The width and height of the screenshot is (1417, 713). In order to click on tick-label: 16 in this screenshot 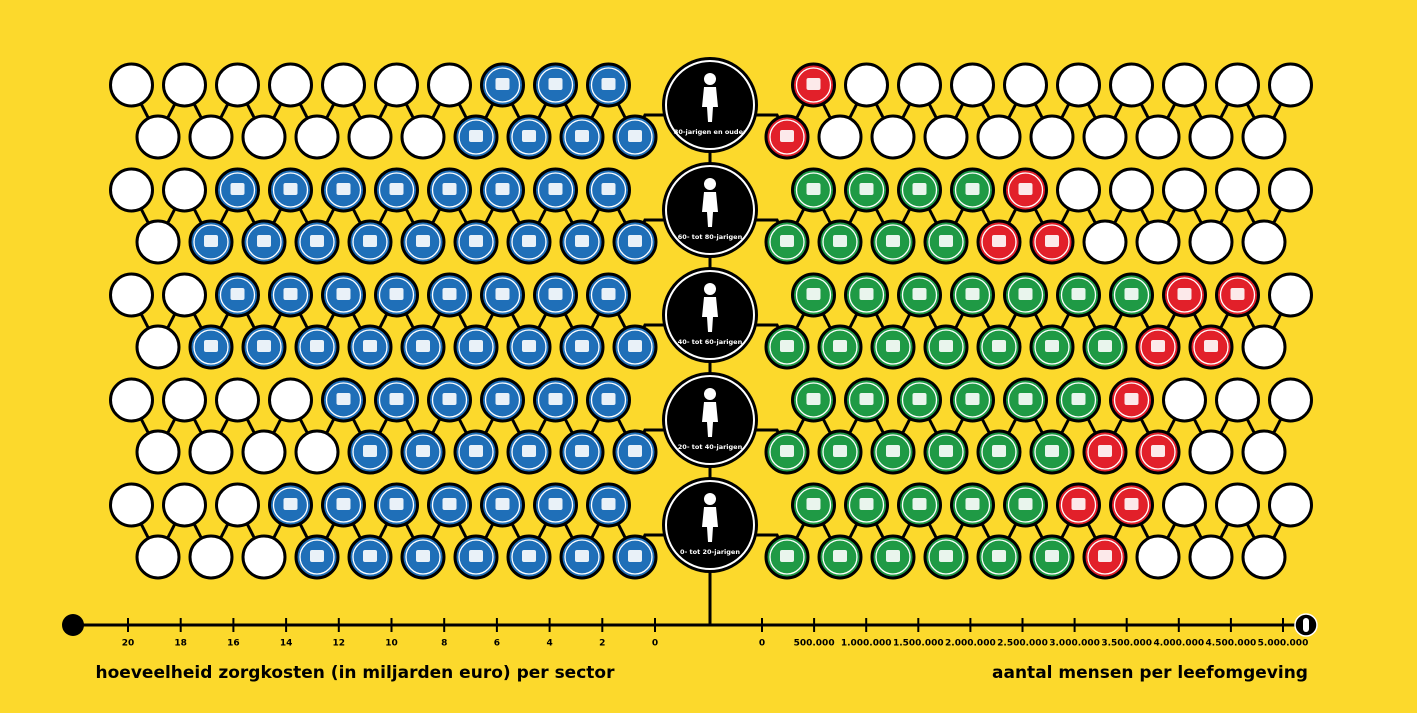, I will do `click(233, 644)`.